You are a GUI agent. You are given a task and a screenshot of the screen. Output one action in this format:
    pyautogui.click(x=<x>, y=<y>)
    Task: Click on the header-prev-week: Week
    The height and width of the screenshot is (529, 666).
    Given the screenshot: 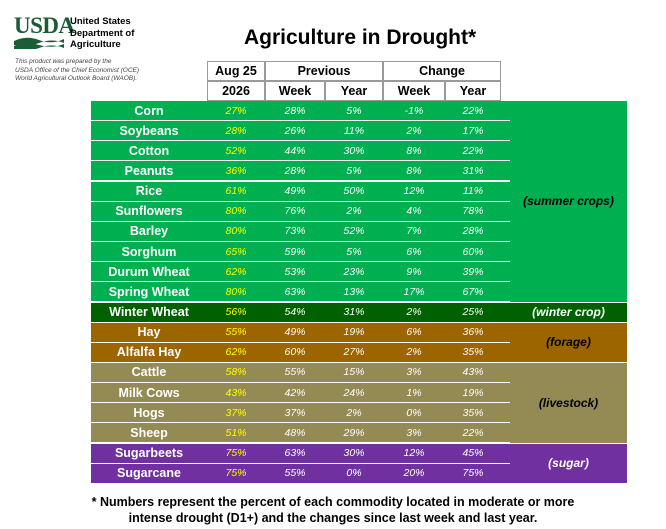 What is the action you would take?
    pyautogui.click(x=295, y=91)
    